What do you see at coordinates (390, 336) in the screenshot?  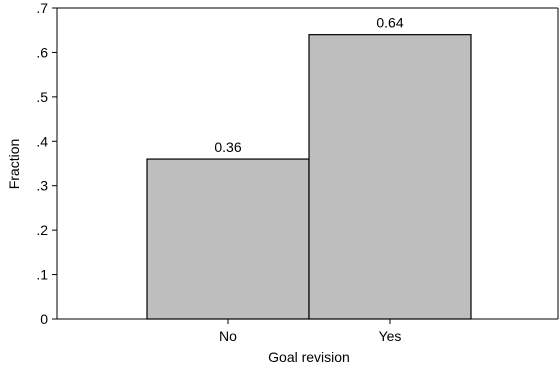 I see `x-tick-label: Yes` at bounding box center [390, 336].